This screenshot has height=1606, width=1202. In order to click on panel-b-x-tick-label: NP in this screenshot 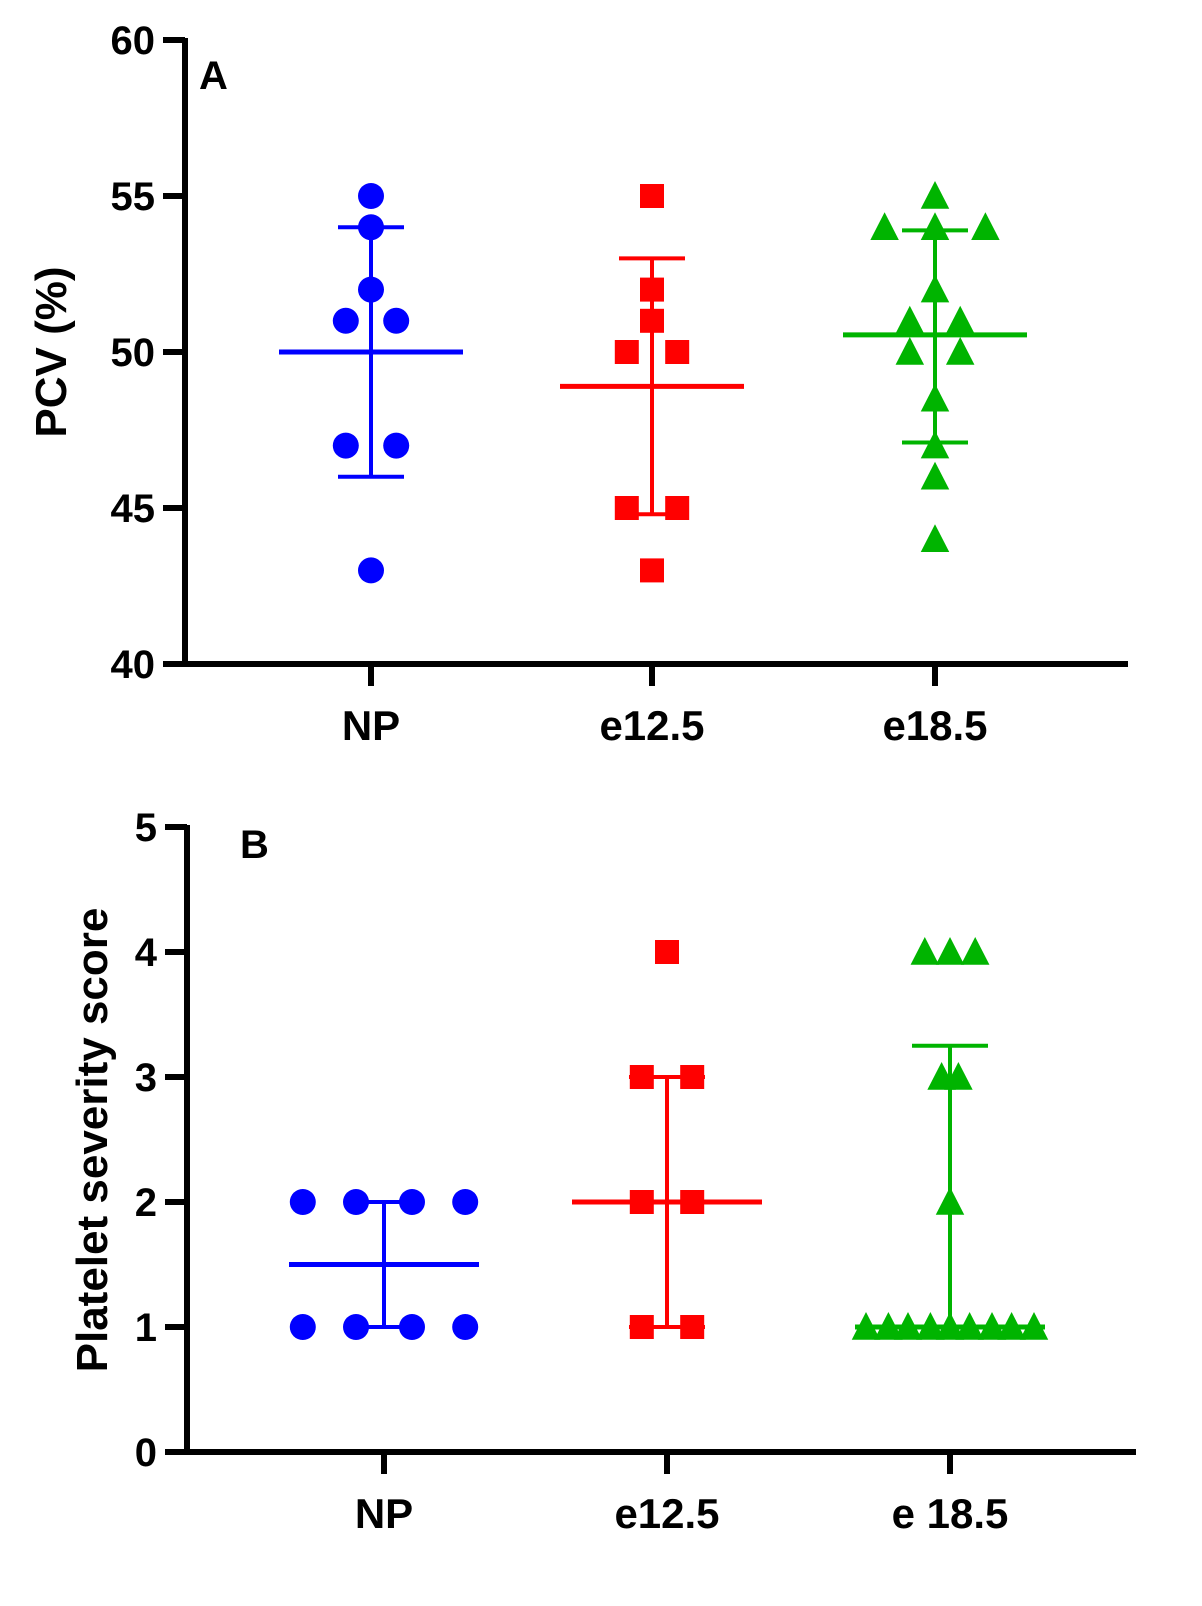, I will do `click(384, 1513)`.